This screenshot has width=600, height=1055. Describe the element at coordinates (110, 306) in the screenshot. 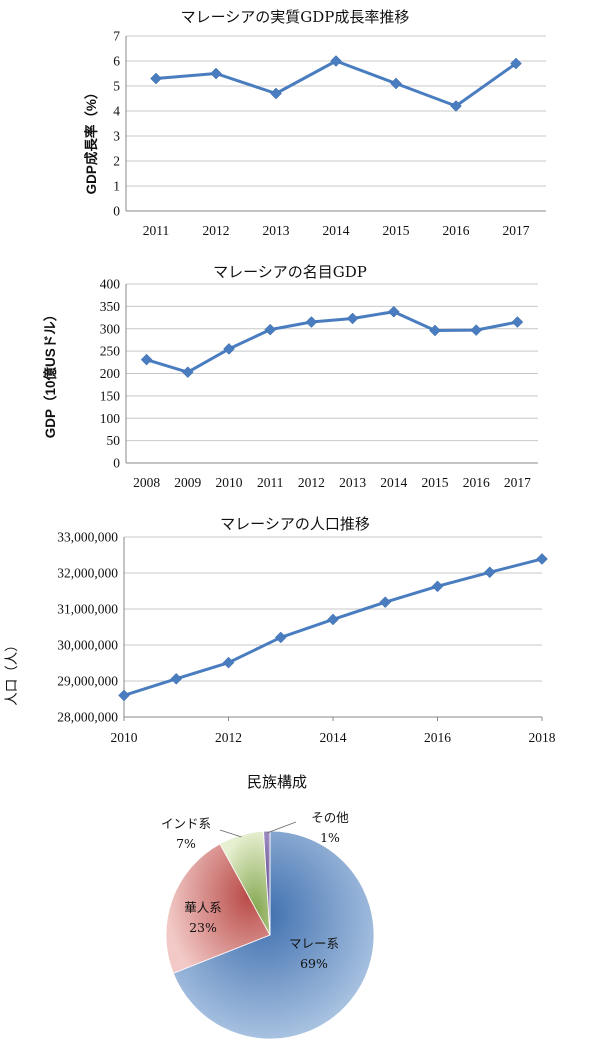

I see `y-tick-label: 350` at that location.